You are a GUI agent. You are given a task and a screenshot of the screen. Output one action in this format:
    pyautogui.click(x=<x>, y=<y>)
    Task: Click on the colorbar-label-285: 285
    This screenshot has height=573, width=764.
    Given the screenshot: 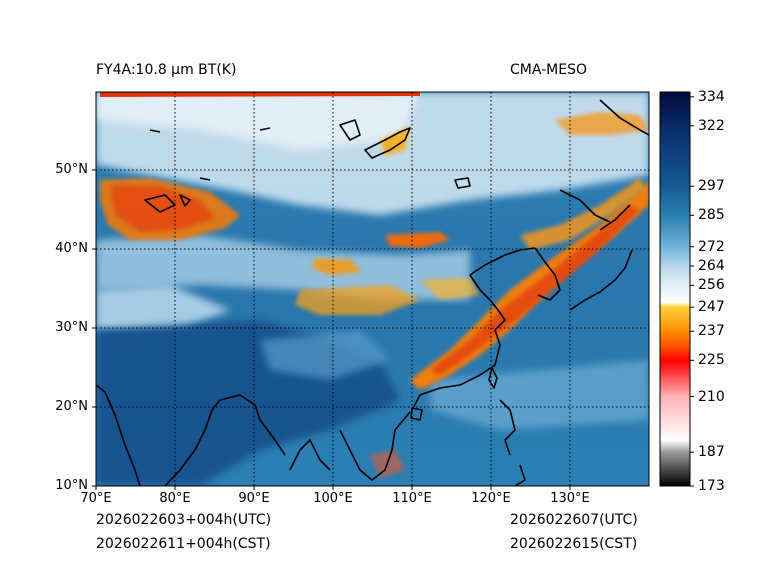 What is the action you would take?
    pyautogui.click(x=711, y=215)
    